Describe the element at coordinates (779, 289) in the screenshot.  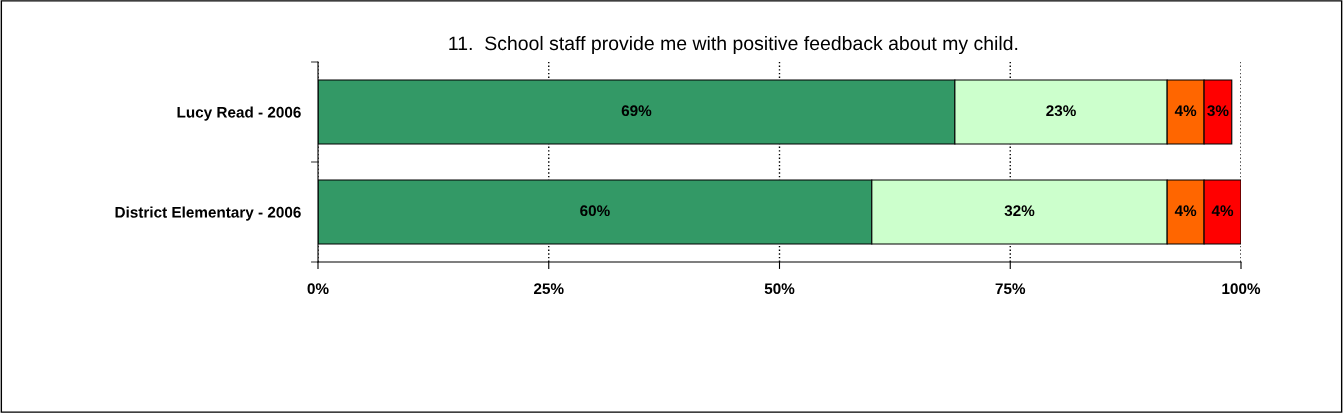
I see `x-tick-label: 50%` at that location.